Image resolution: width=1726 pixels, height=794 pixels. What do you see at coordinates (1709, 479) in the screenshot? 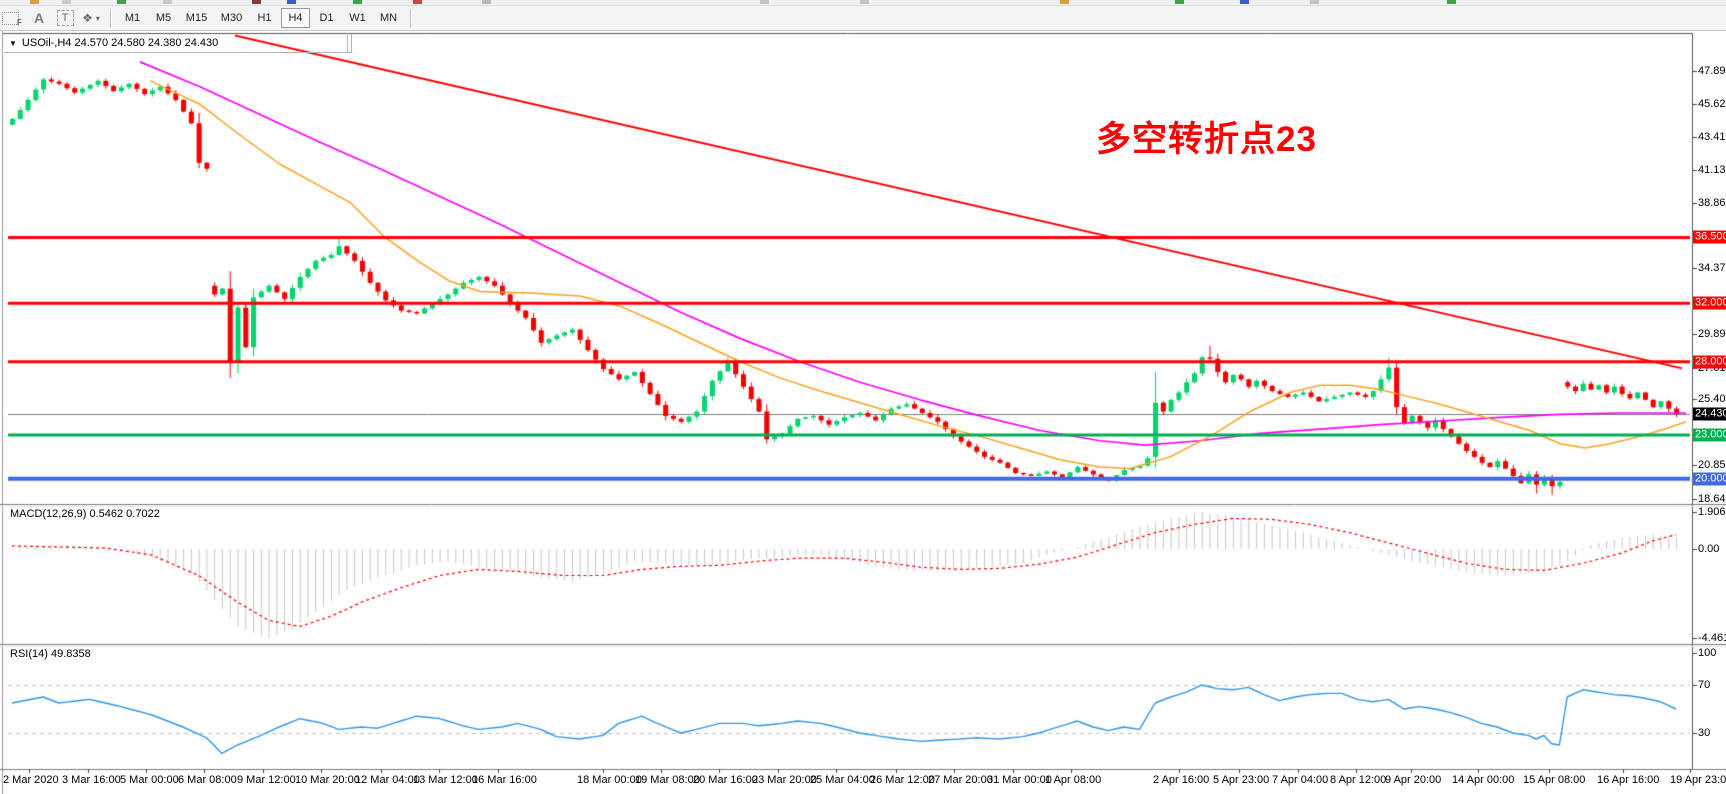
I see `level-price-box: 20.000` at bounding box center [1709, 479].